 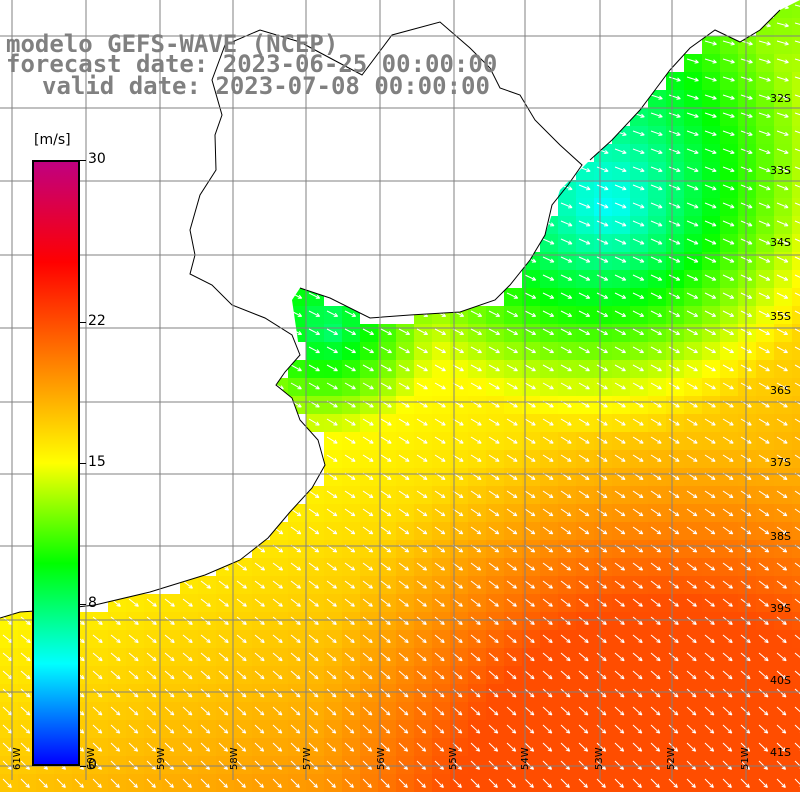 I want to click on colorbar-tick-label: 30, so click(x=97, y=159).